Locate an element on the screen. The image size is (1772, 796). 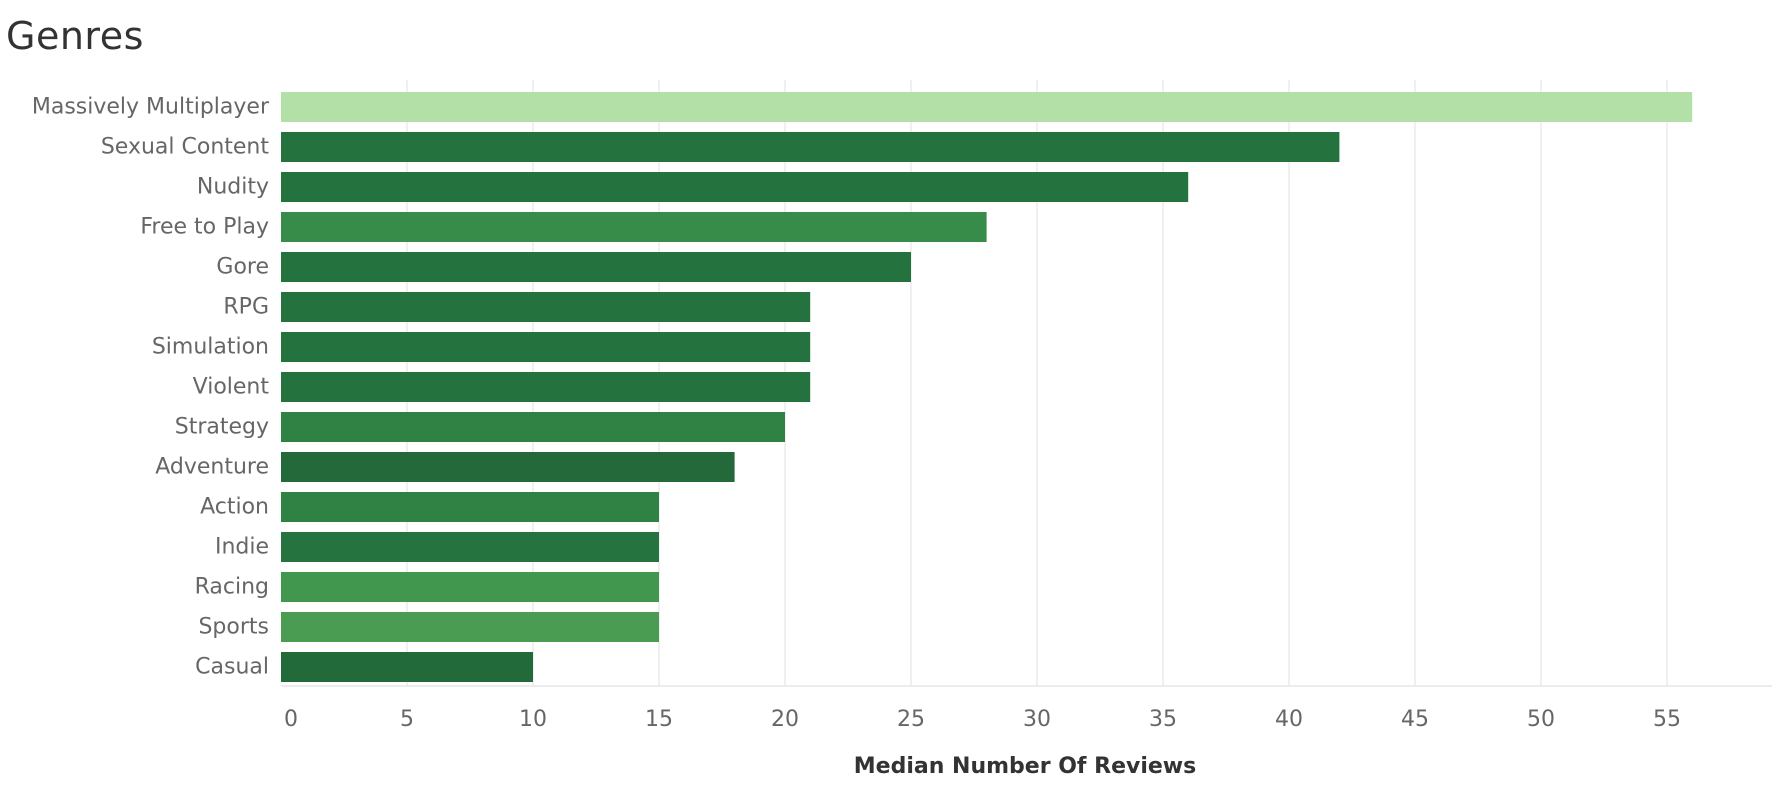
category-label: Massively Multiplayer is located at coordinates (151, 107).